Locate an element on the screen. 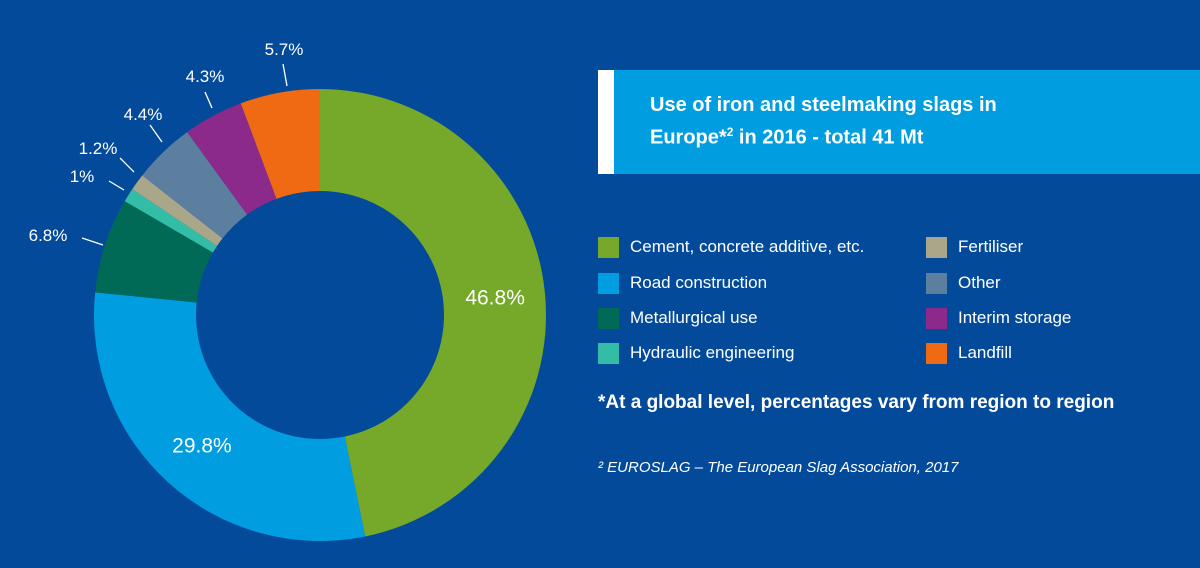 The width and height of the screenshot is (1200, 568). legend-label-hydraulic: Hydraulic engineering is located at coordinates (712, 352).